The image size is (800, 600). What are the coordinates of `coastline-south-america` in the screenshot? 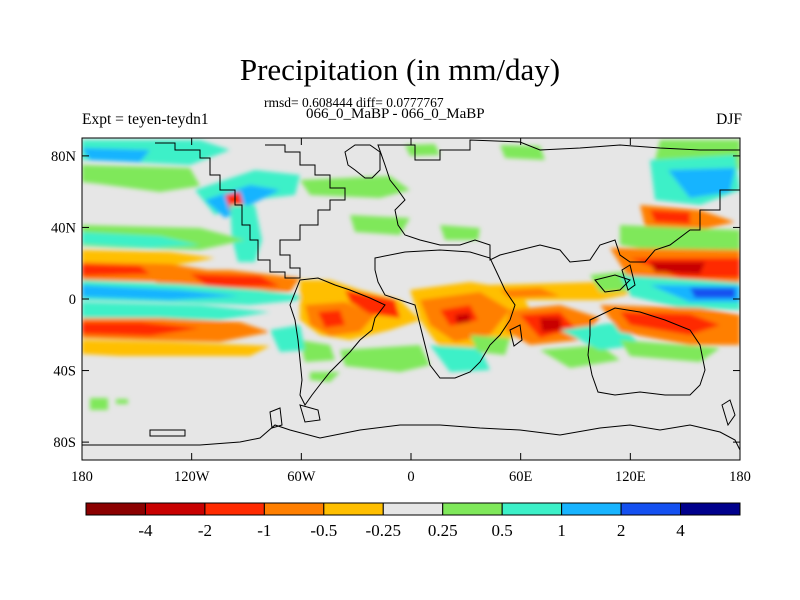 It's located at (337, 341).